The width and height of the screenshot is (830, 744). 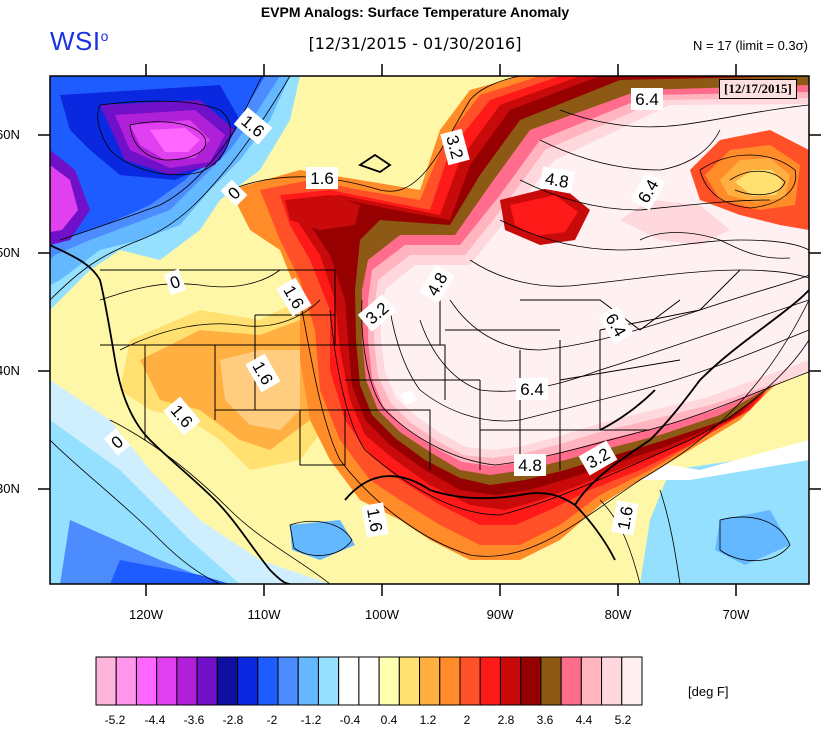 I want to click on colorbar-tick-label: -5.2, so click(x=115, y=720).